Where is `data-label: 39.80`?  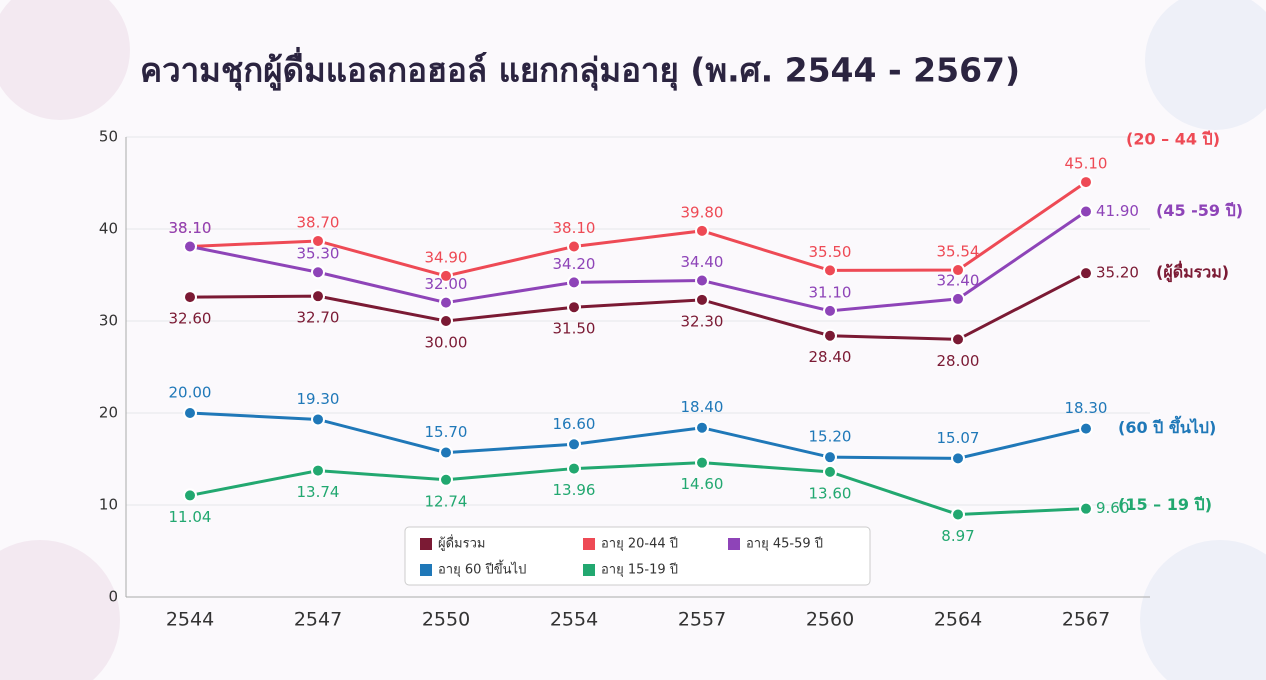 data-label: 39.80 is located at coordinates (702, 212).